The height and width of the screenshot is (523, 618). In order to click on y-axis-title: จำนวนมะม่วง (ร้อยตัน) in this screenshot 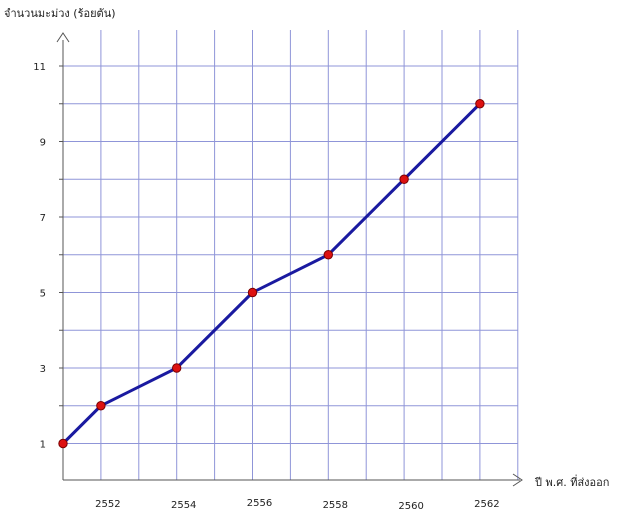, I will do `click(60, 13)`.